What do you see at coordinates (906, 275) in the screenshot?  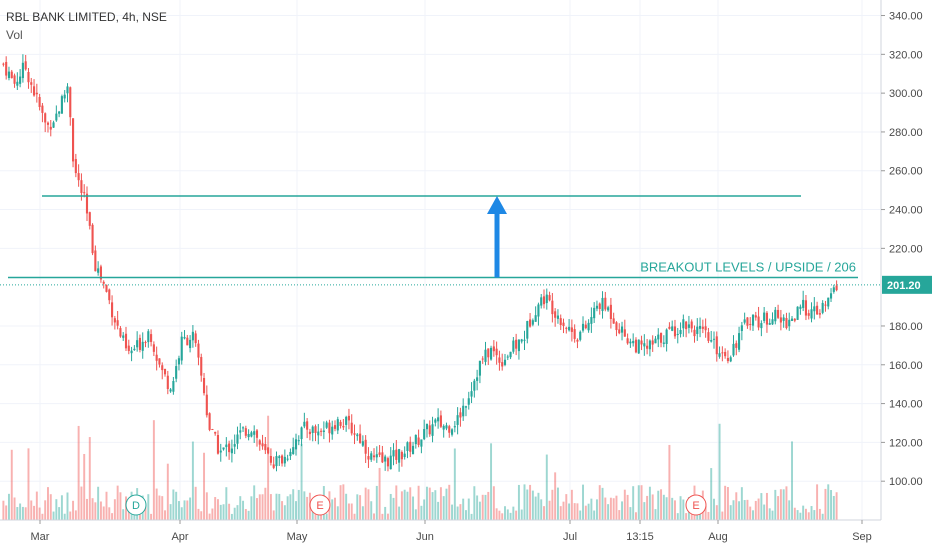 I see `price-axis` at bounding box center [906, 275].